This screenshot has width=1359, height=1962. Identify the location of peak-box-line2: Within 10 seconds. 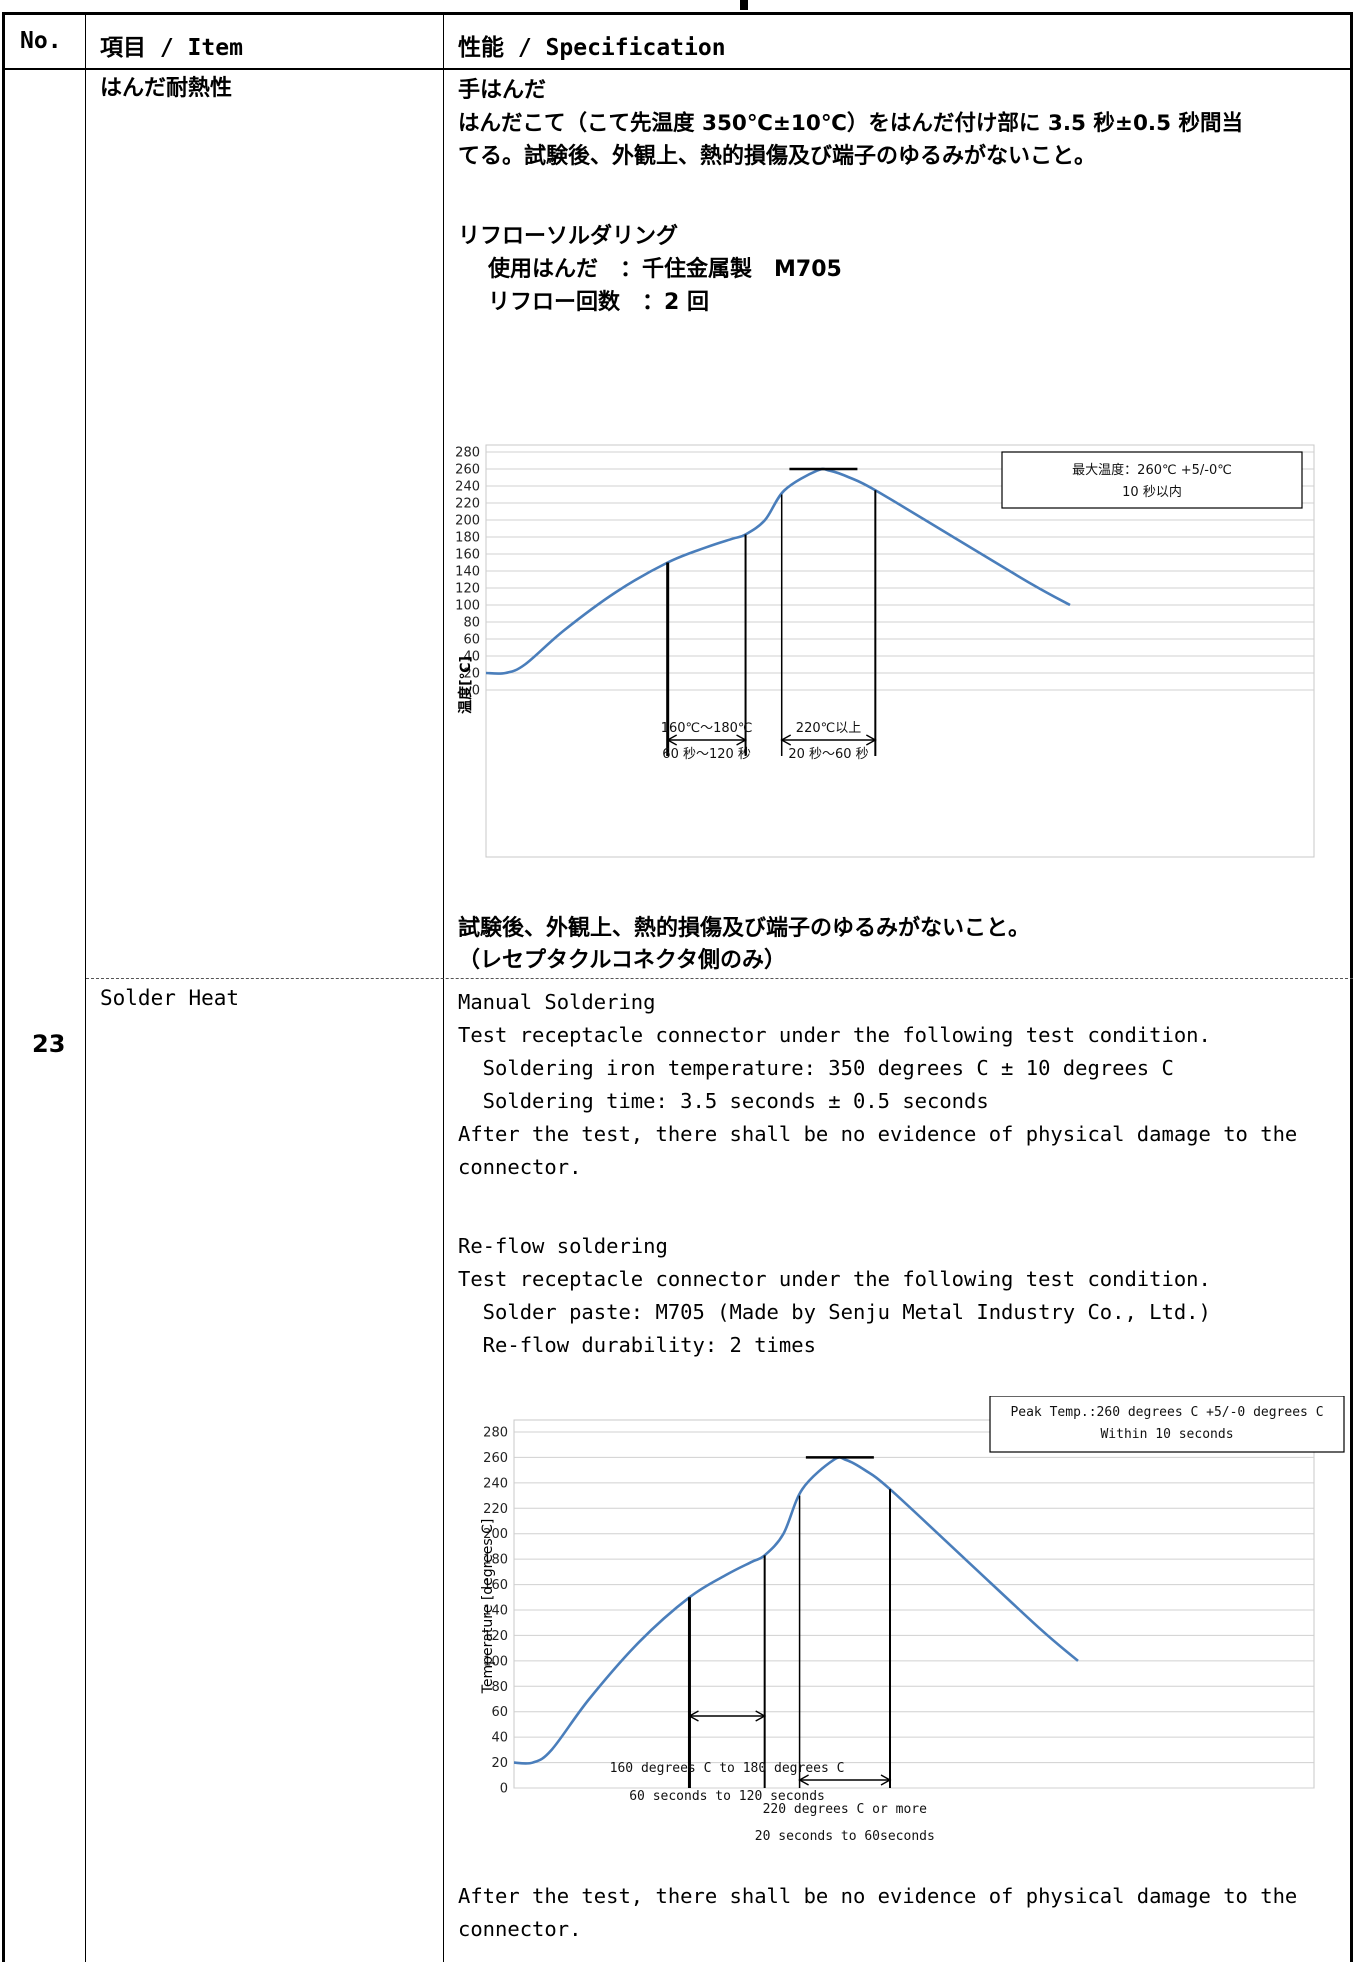
(1166, 1434).